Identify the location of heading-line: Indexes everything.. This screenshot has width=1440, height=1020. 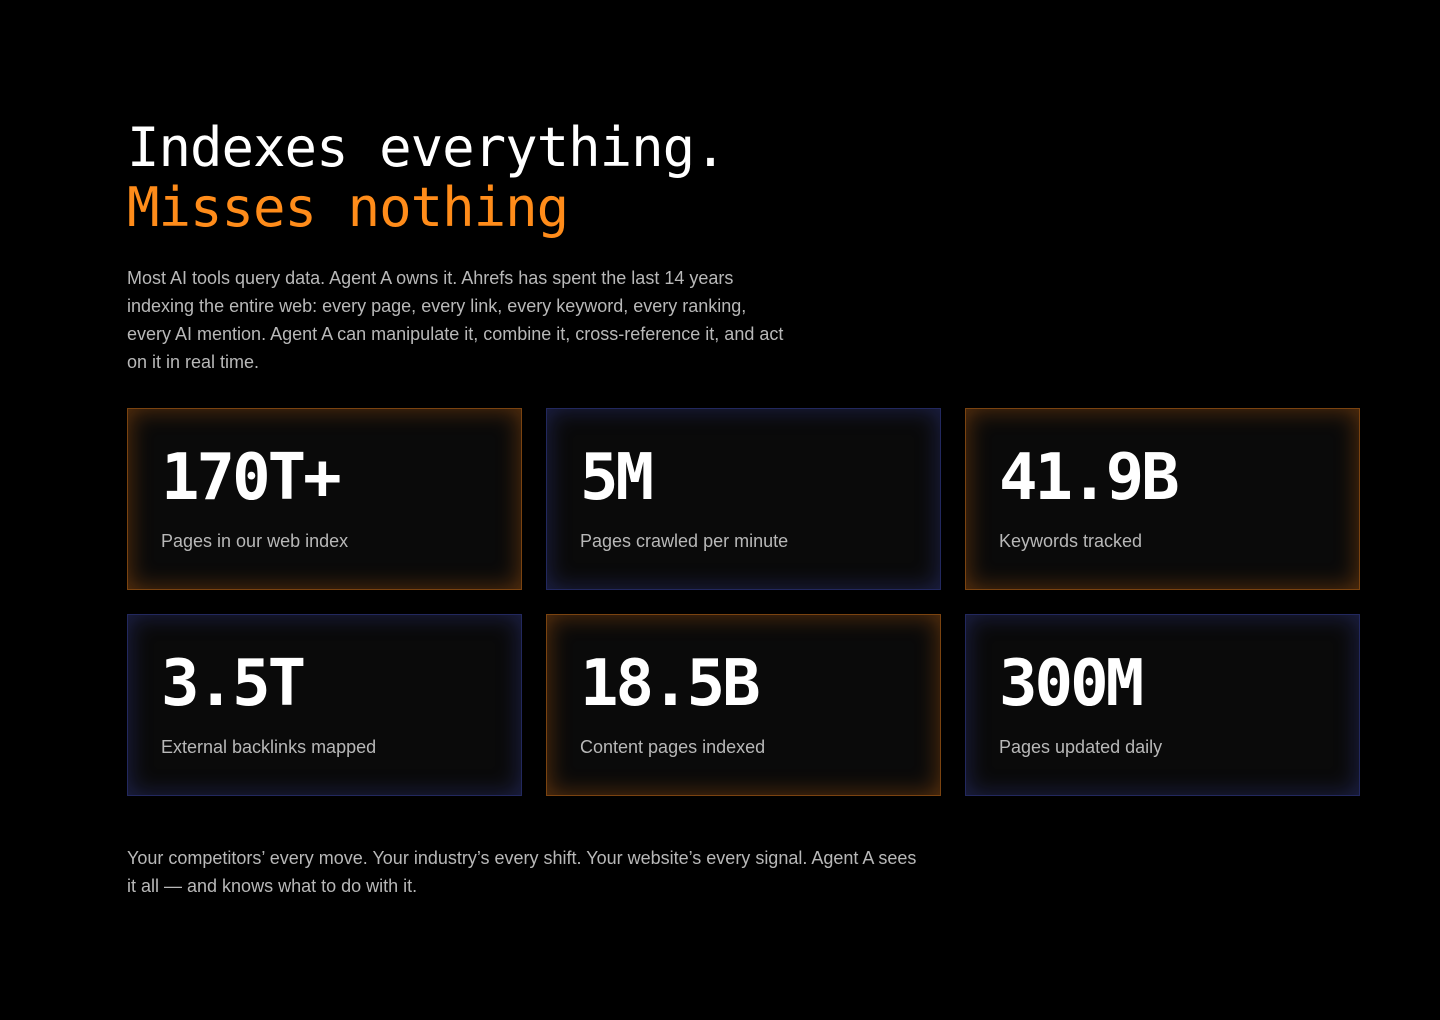
(427, 147).